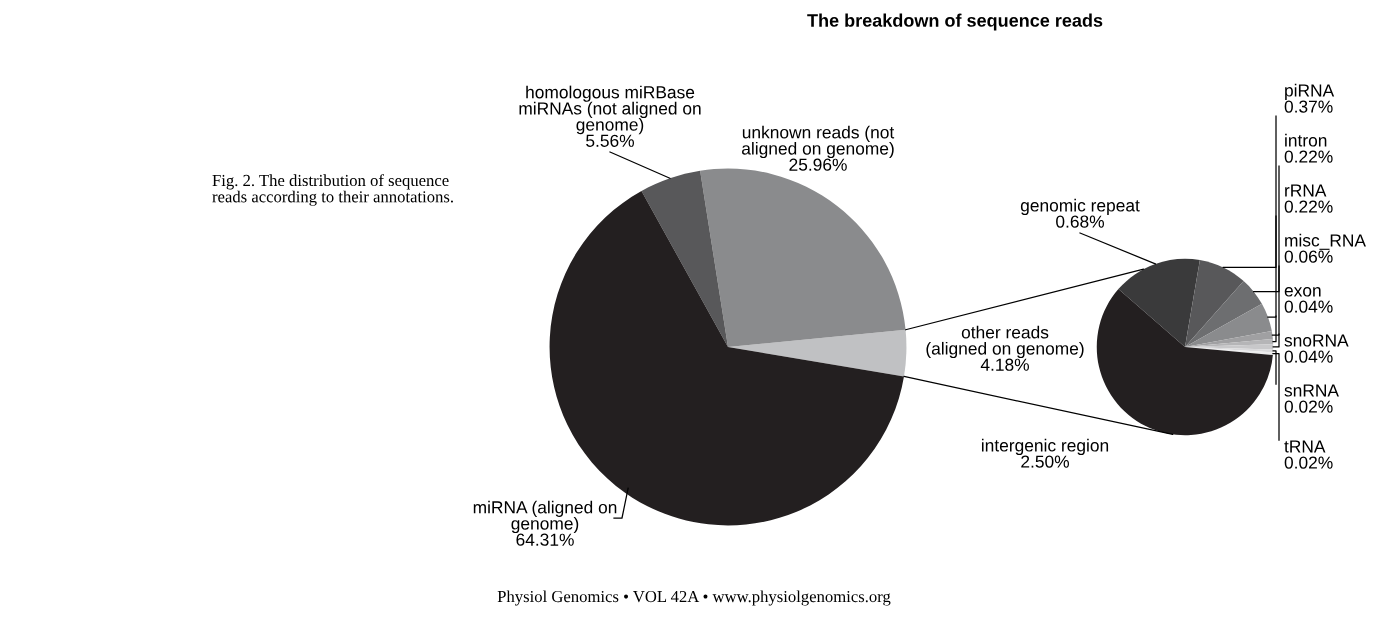 The image size is (1388, 618). I want to click on slice-label: homologous miRBase miRNAs (not aligned on genome), so click(610, 110).